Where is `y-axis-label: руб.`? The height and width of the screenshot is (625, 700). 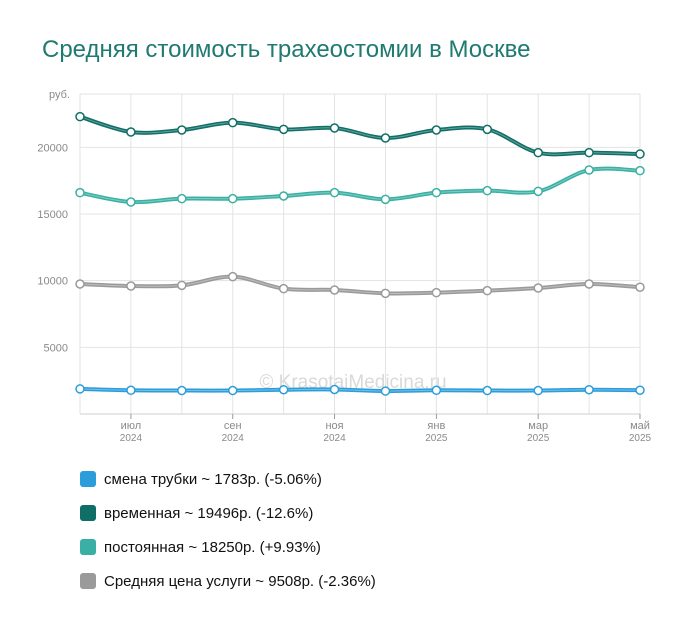
y-axis-label: руб. is located at coordinates (59, 95).